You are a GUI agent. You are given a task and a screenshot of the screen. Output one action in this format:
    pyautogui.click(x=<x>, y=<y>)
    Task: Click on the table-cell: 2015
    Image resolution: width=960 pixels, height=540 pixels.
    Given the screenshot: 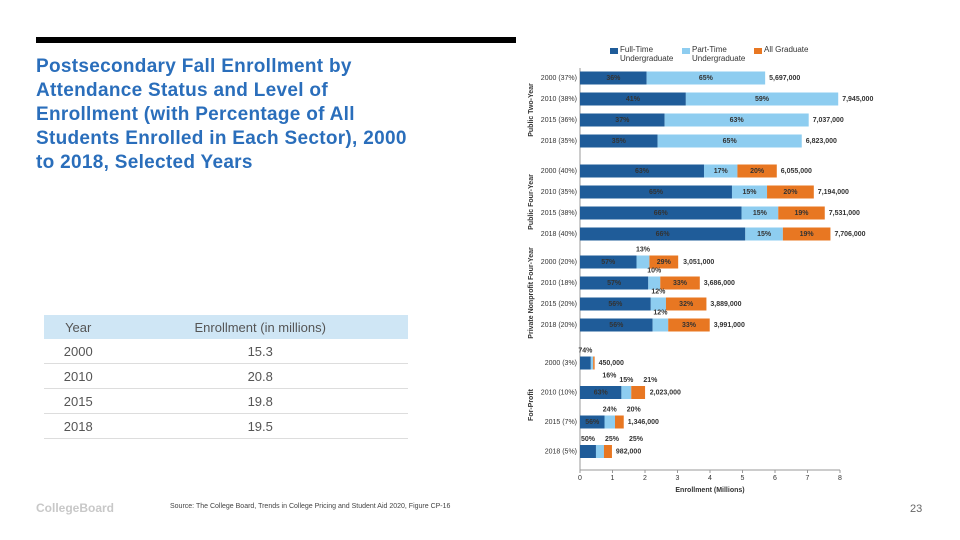 What is the action you would take?
    pyautogui.click(x=78, y=401)
    